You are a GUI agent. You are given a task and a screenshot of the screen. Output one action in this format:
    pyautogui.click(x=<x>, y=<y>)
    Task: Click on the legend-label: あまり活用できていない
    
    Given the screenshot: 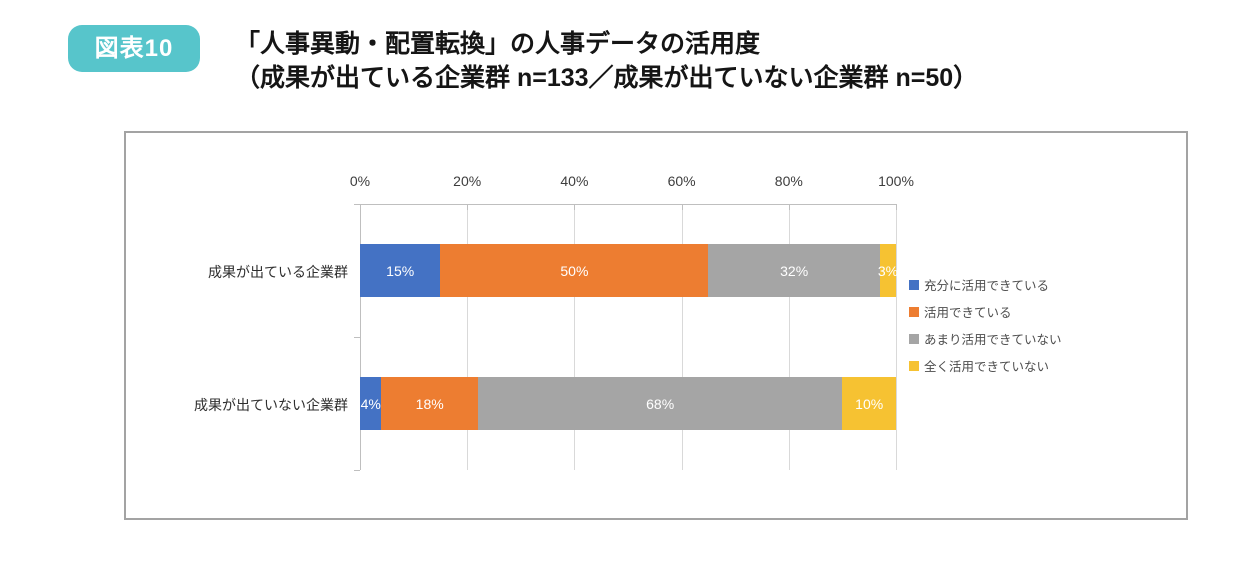 What is the action you would take?
    pyautogui.click(x=993, y=340)
    